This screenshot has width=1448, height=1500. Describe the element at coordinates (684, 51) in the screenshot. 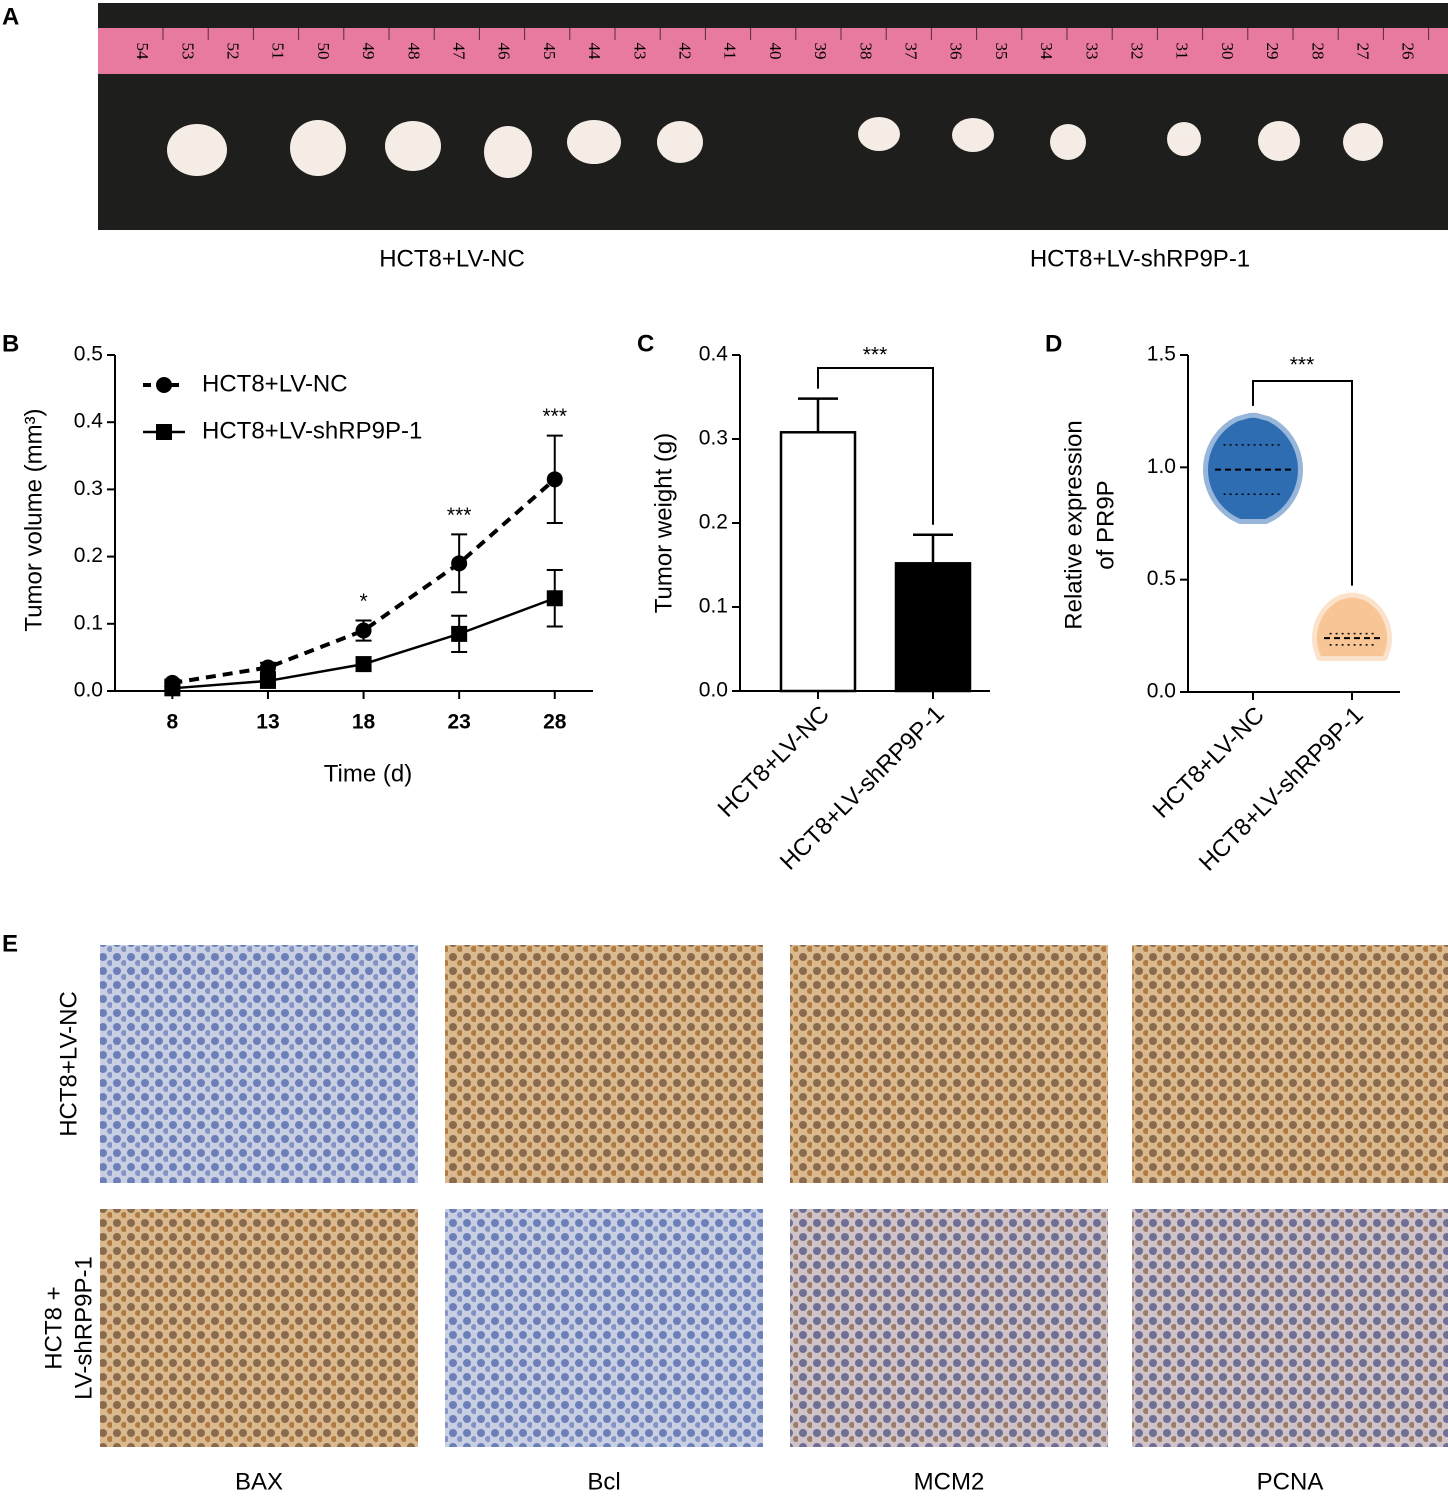

I see `ruler-mark: 42` at that location.